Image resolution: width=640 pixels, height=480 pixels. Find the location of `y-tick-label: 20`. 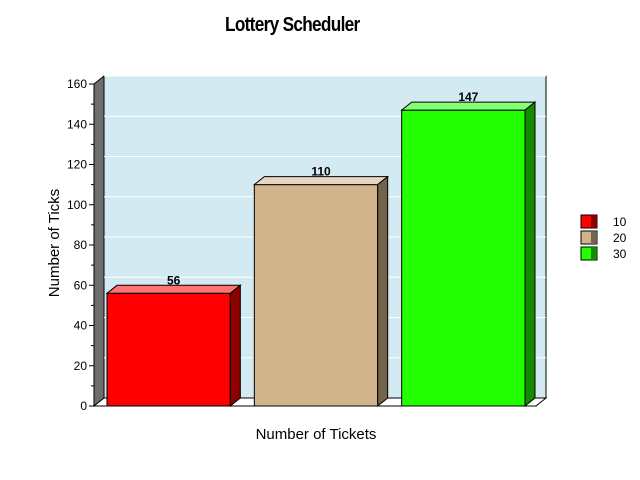

y-tick-label: 20 is located at coordinates (81, 366).